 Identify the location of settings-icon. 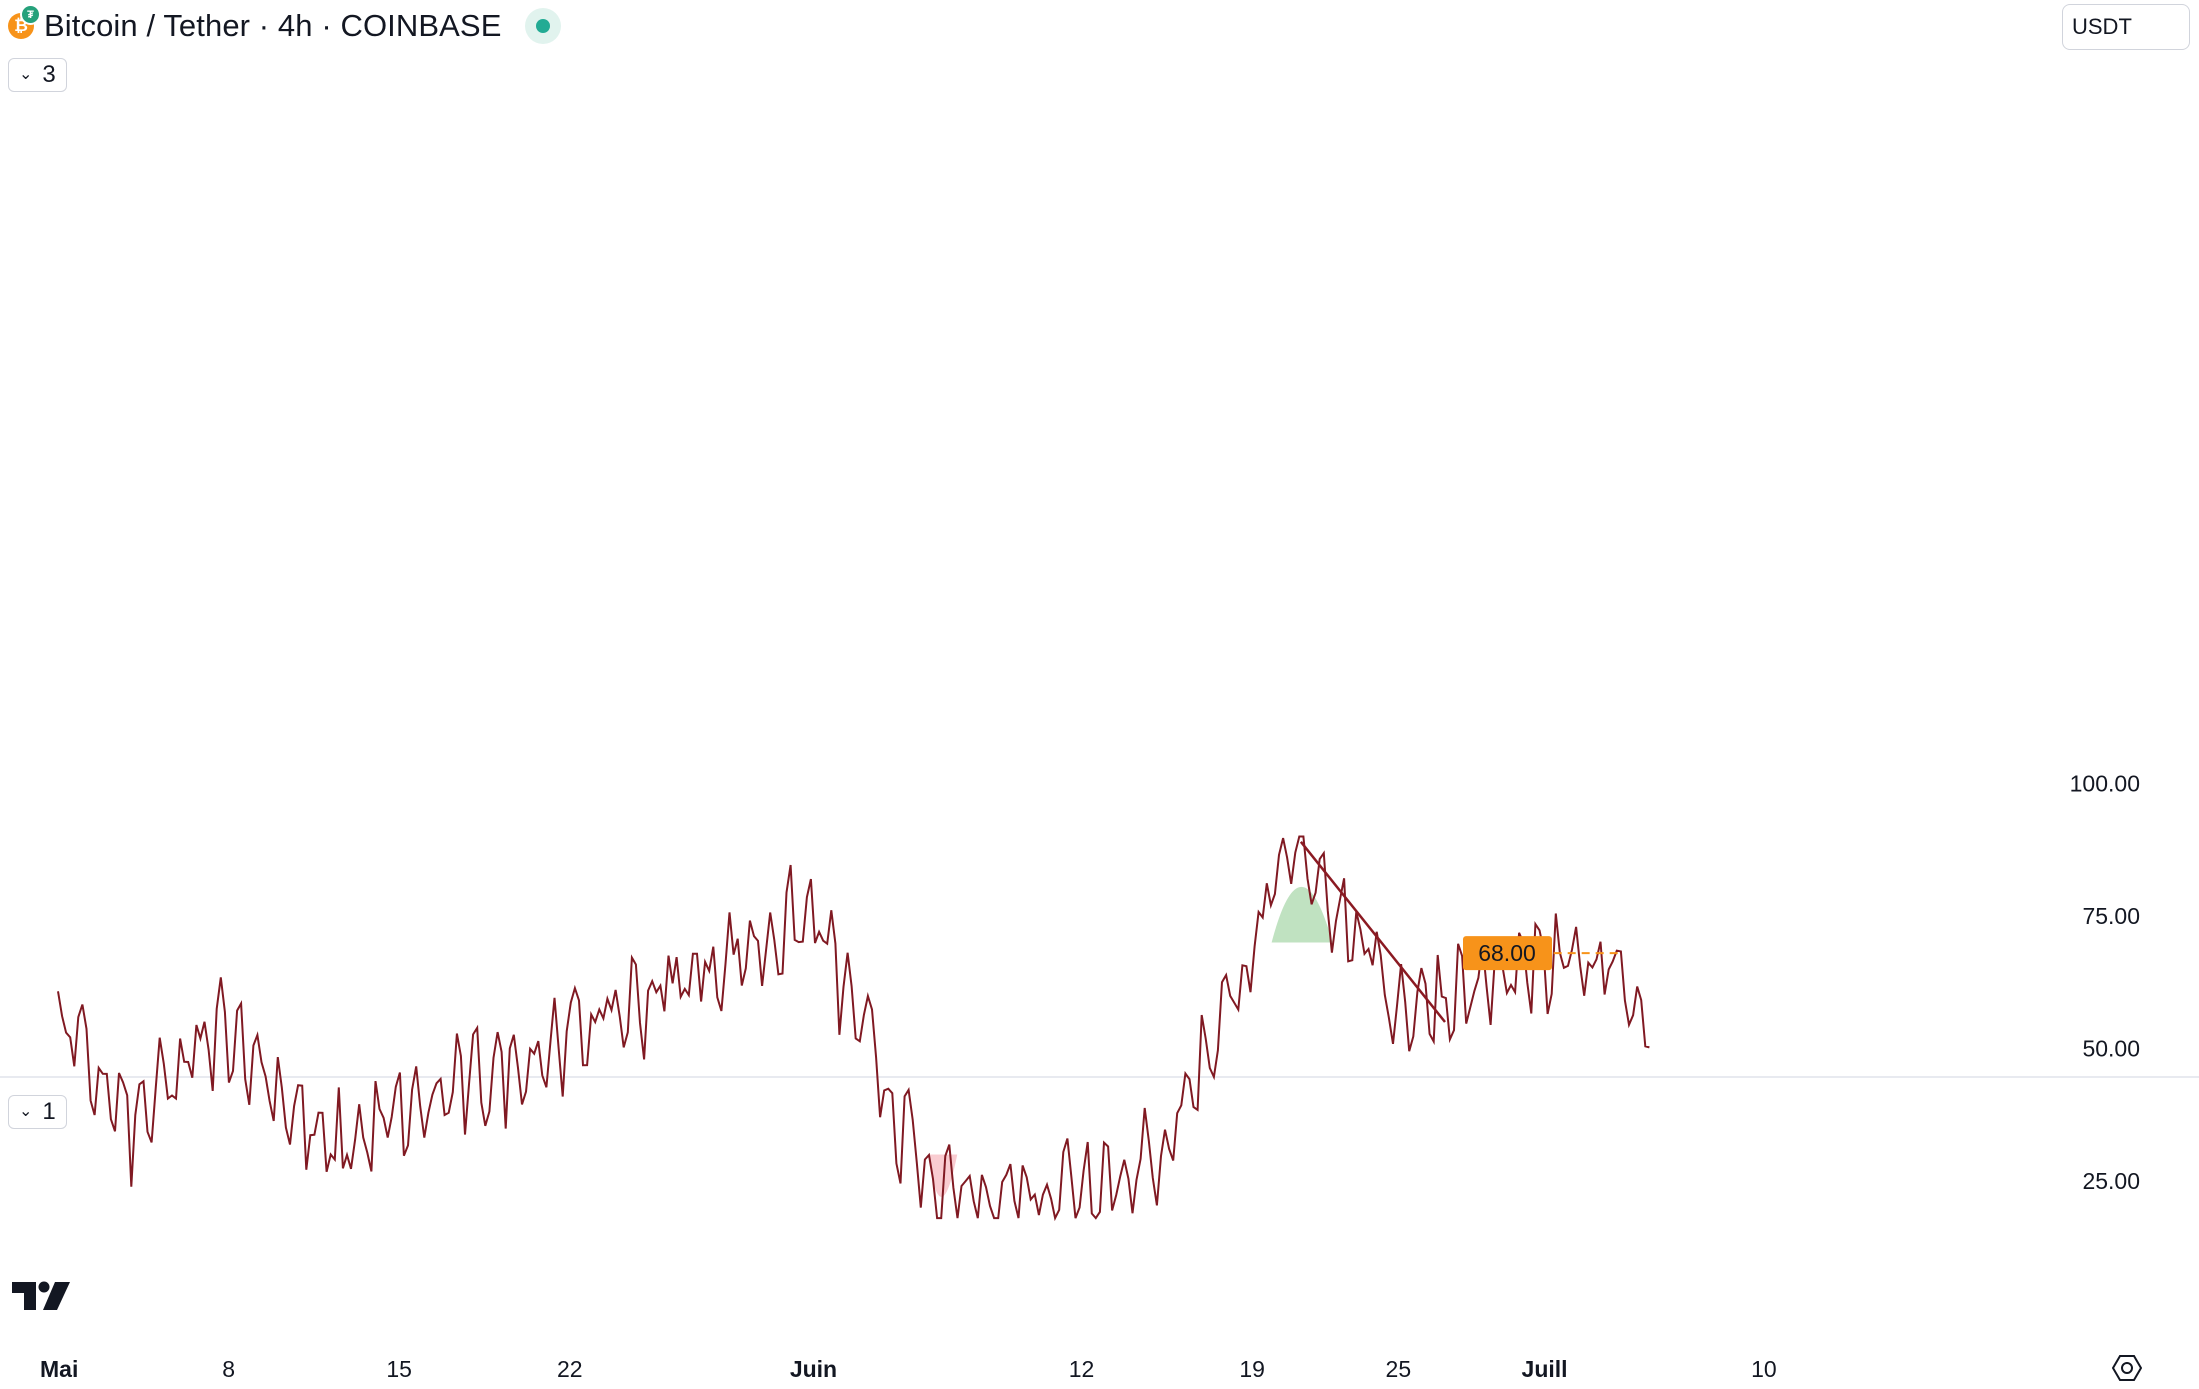
(2127, 1368).